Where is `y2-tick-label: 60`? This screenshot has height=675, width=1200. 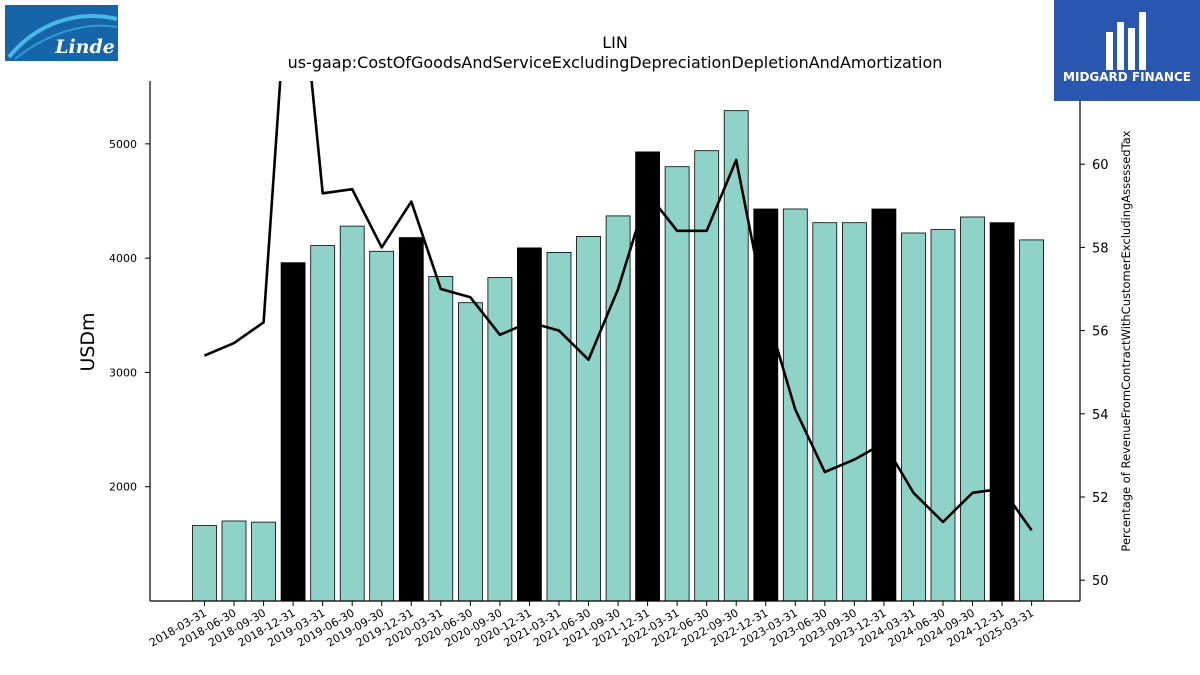 y2-tick-label: 60 is located at coordinates (1100, 165).